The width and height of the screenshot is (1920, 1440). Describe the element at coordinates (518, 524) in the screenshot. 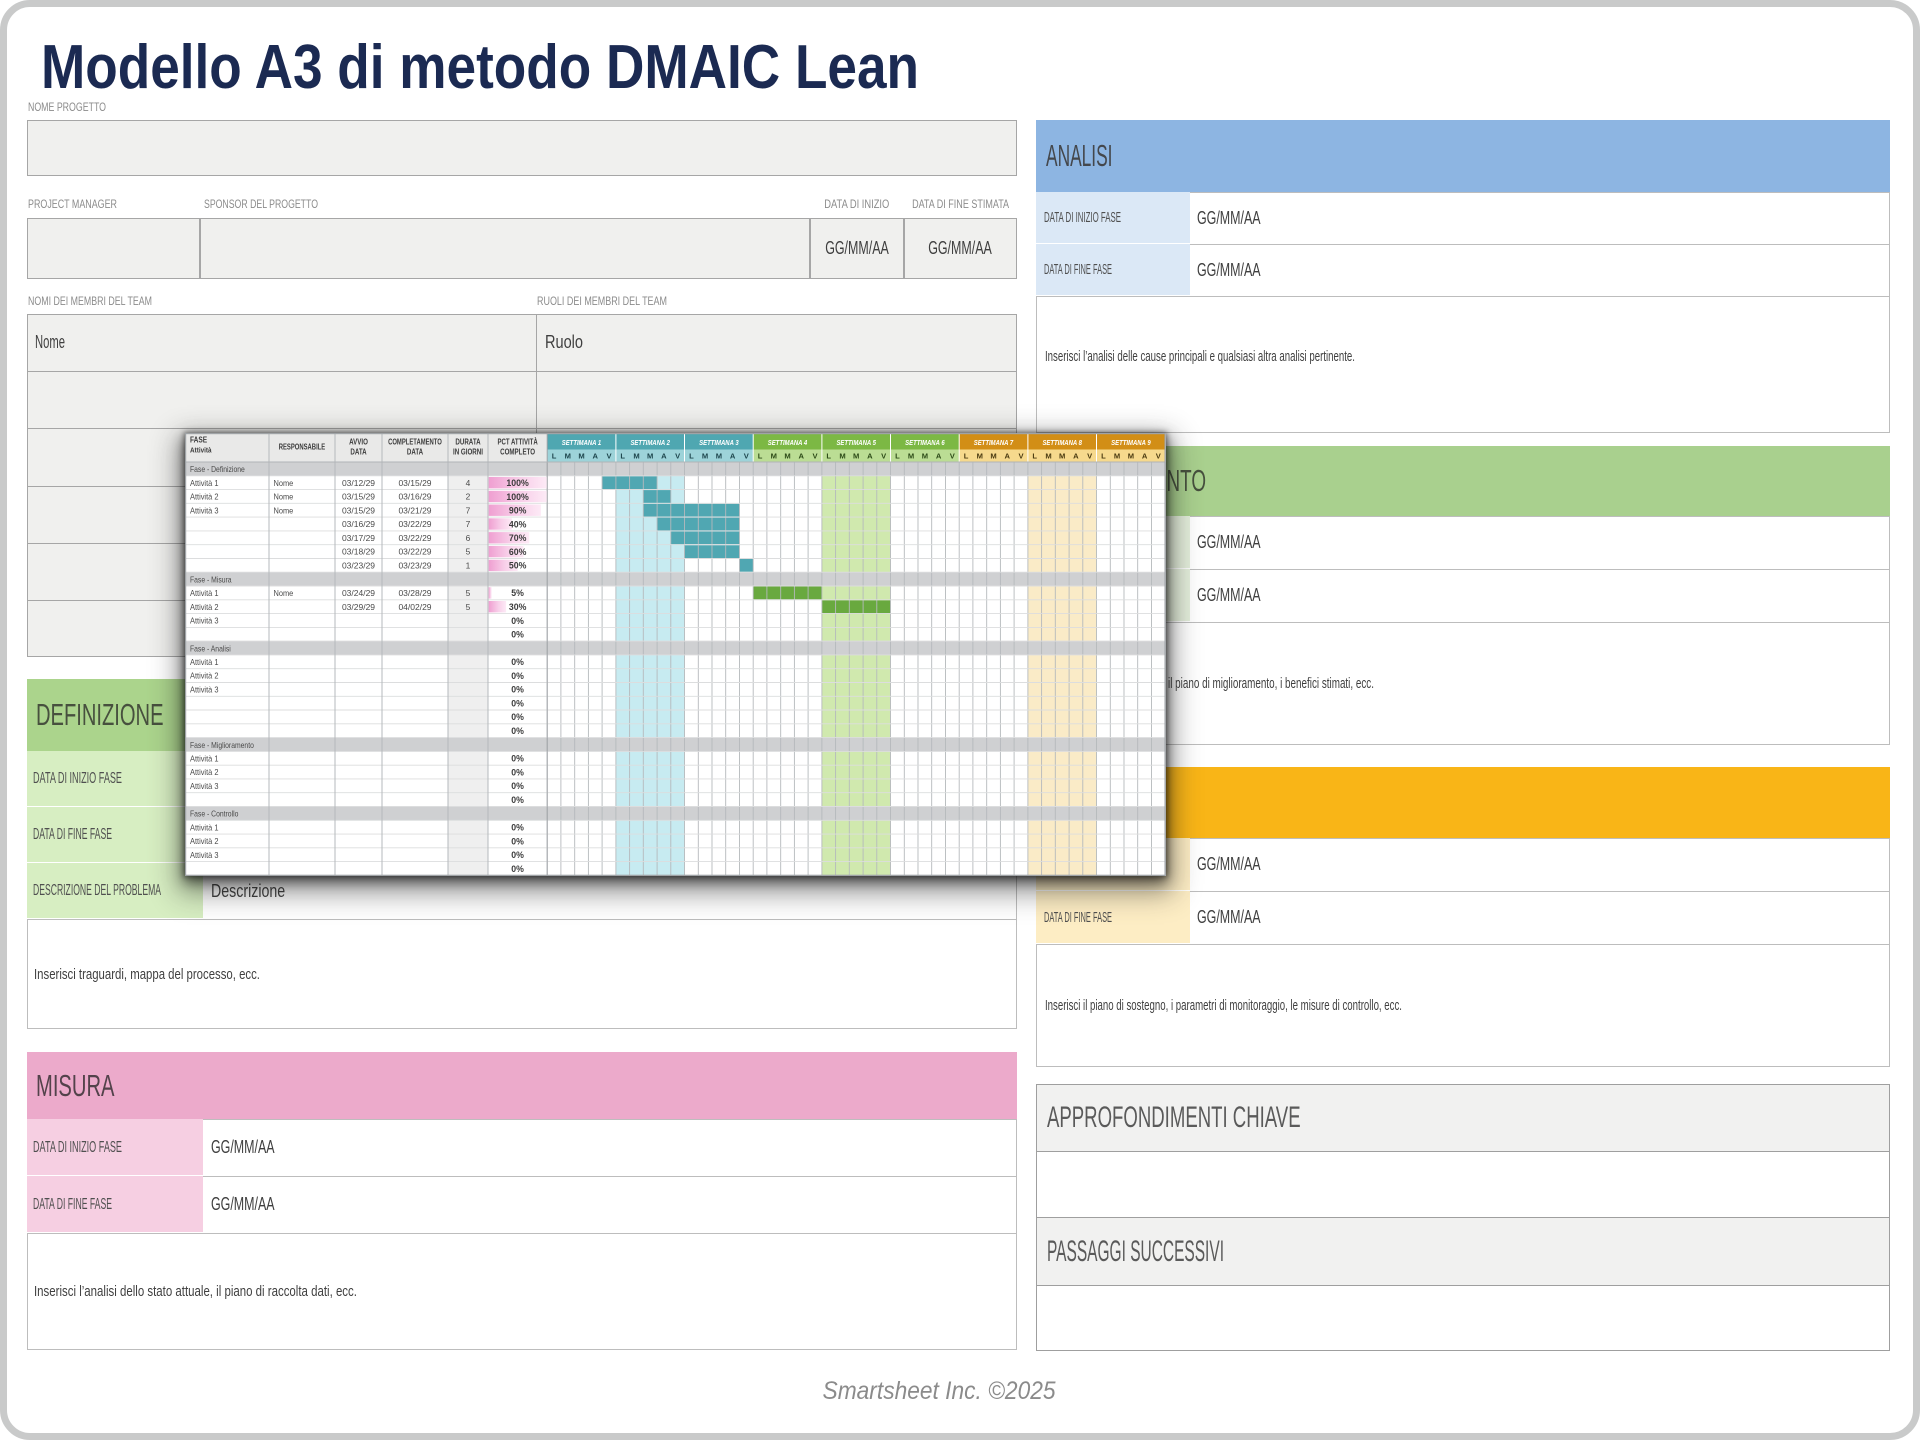

I see `svg-text: 40%` at that location.